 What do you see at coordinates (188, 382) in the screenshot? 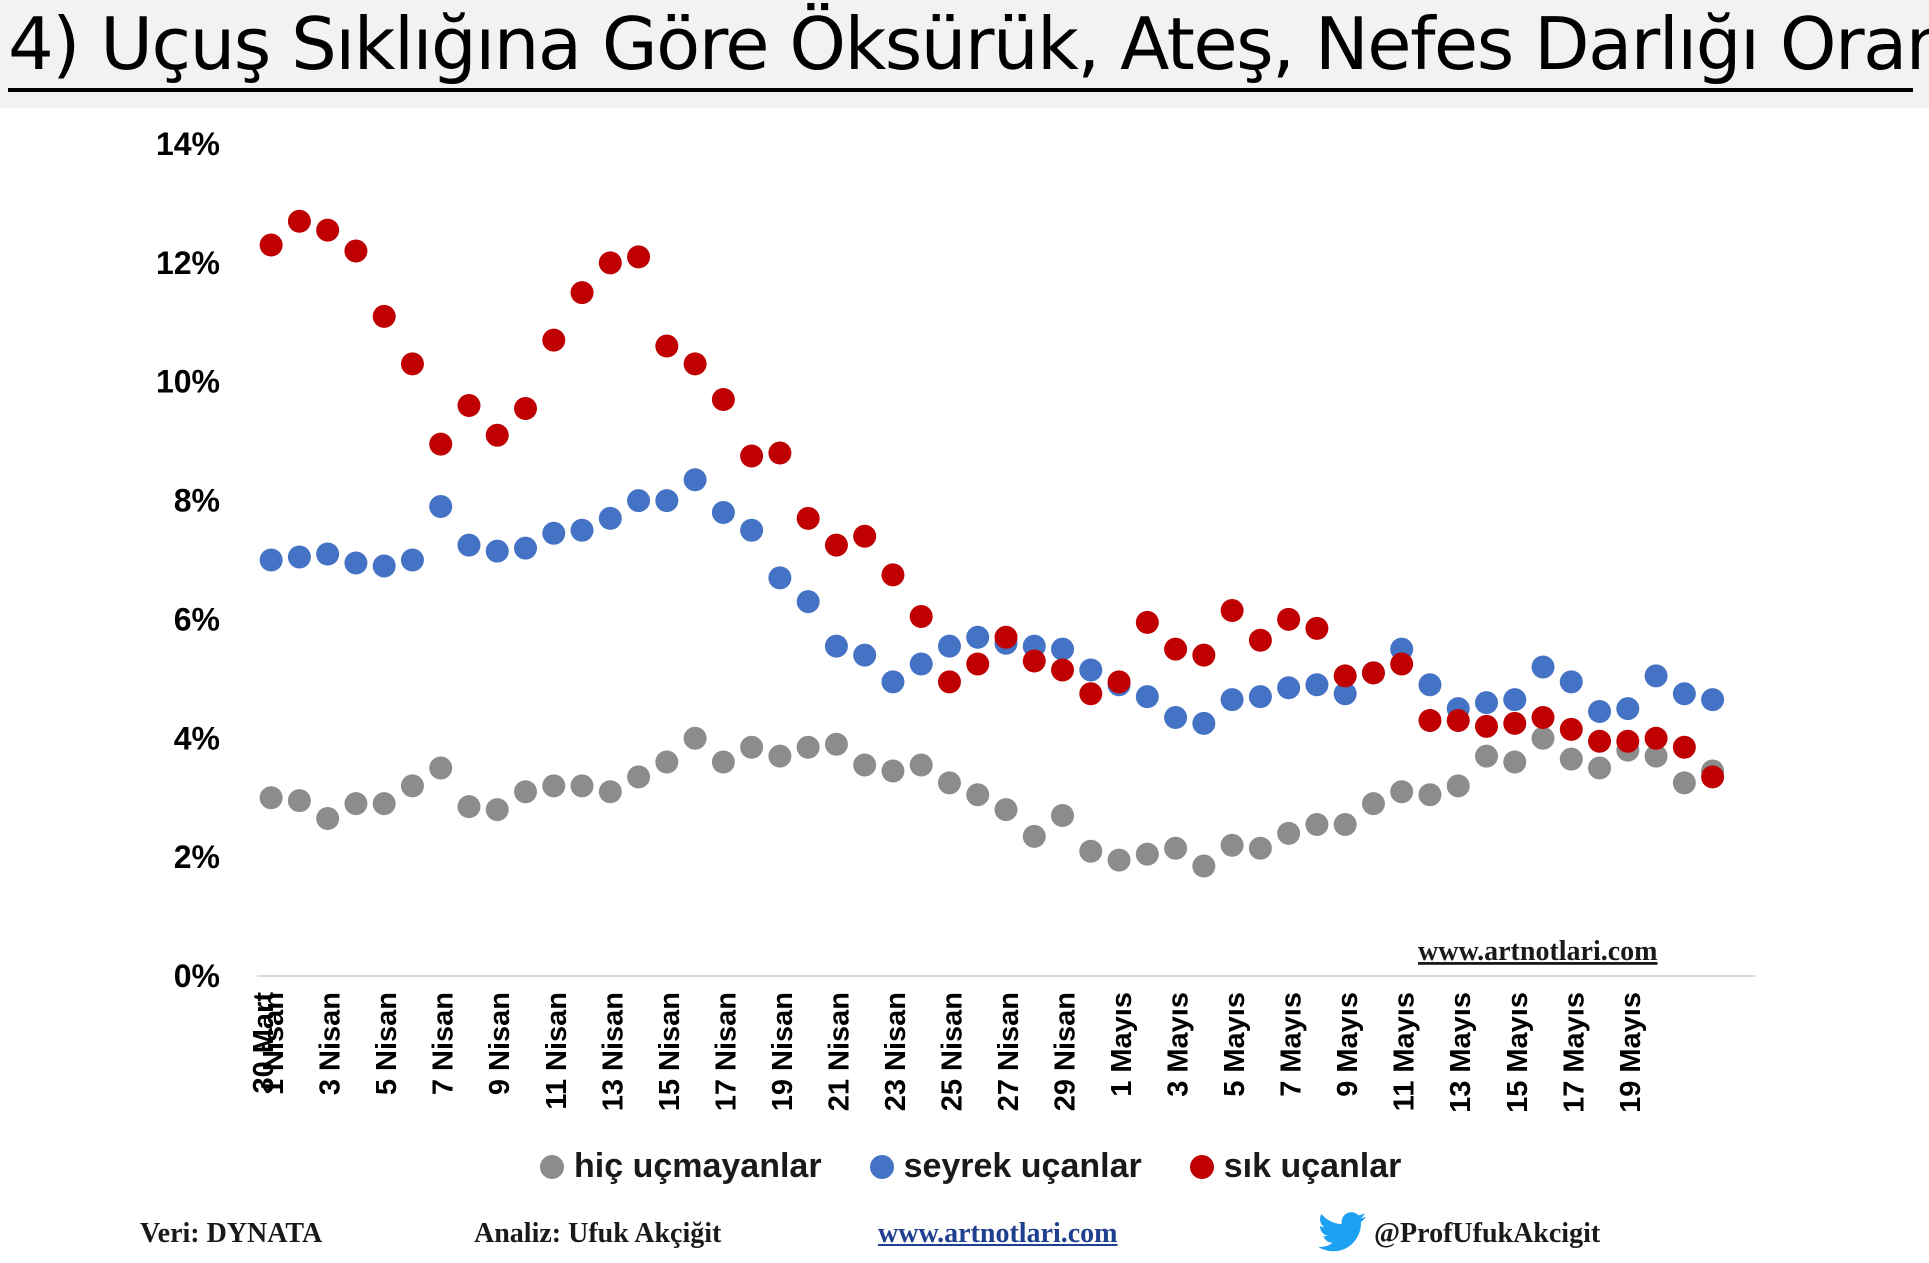
I see `y-tick-label: 10%` at bounding box center [188, 382].